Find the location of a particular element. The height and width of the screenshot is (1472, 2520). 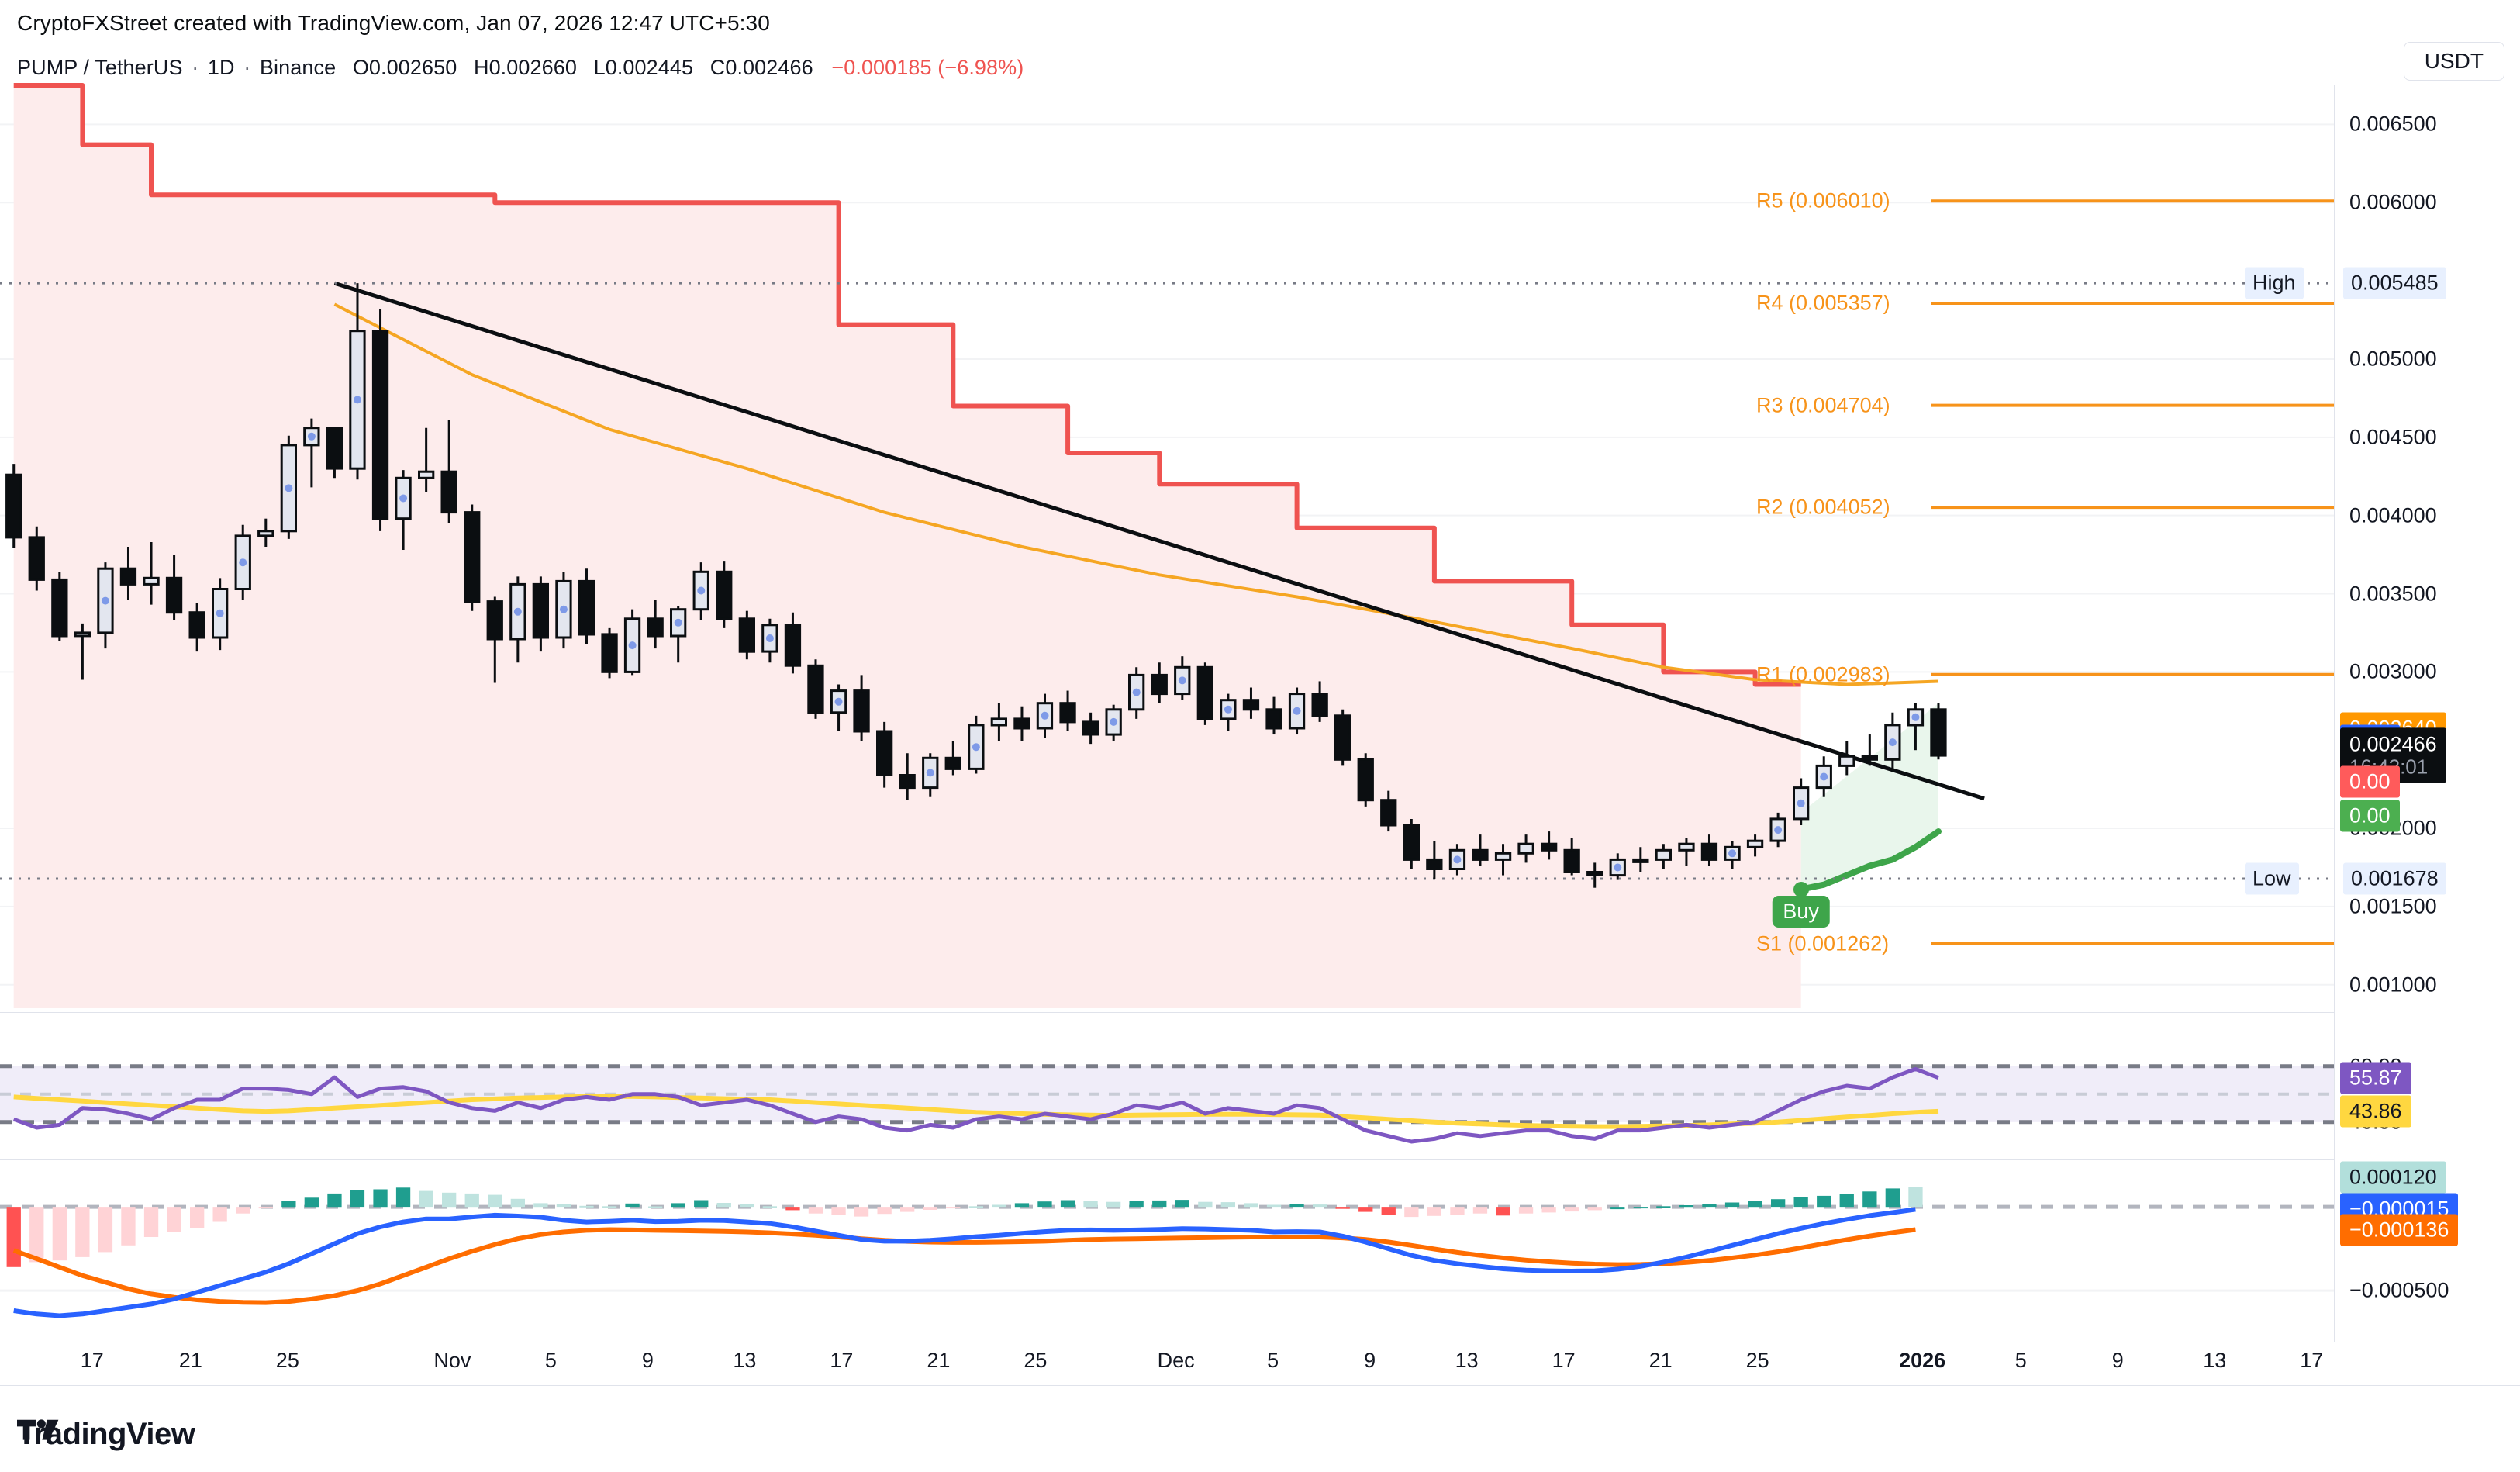

rsi-ma-value-badge: 43.86 is located at coordinates (2375, 1111).